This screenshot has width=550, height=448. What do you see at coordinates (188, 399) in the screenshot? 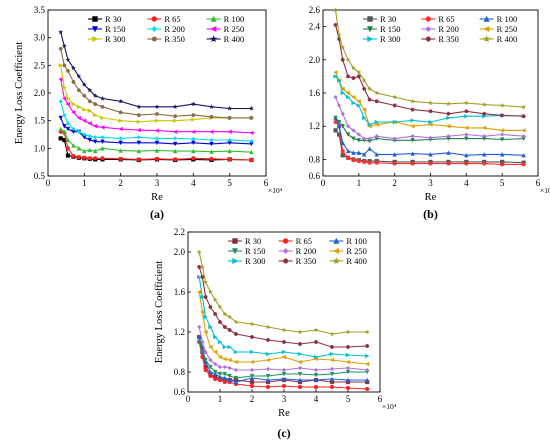
I see `x-tick-label: 0` at bounding box center [188, 399].